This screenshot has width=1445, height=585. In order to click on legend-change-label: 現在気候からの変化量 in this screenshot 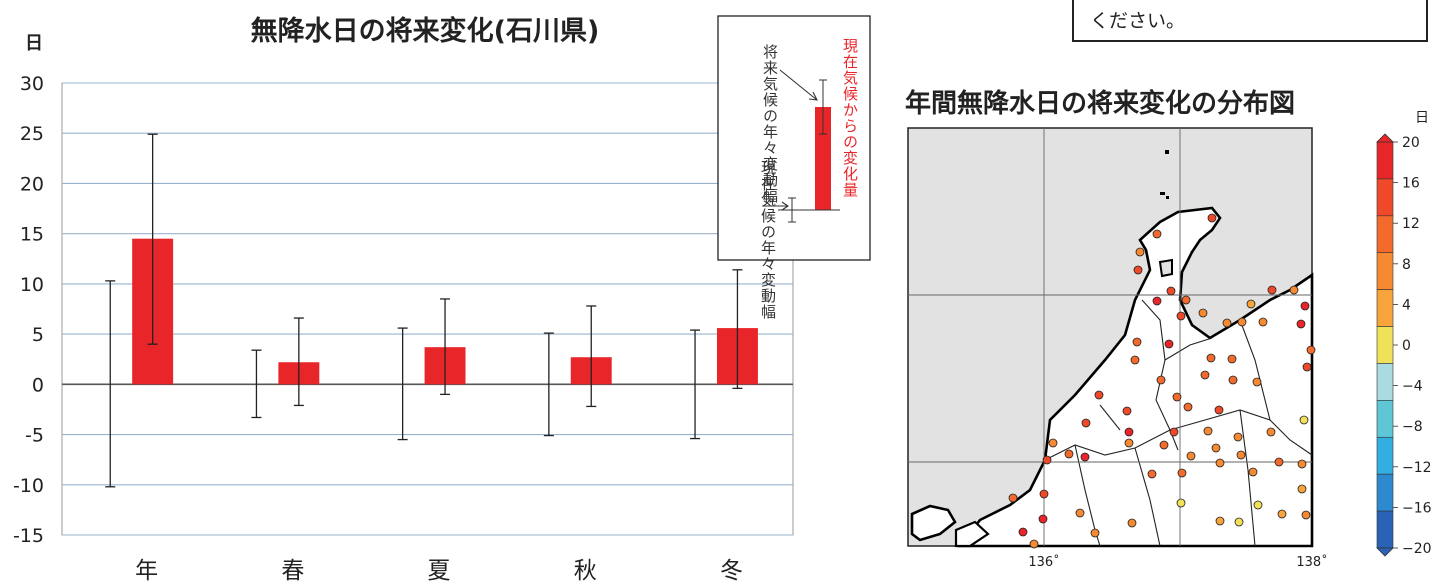, I will do `click(850, 118)`.